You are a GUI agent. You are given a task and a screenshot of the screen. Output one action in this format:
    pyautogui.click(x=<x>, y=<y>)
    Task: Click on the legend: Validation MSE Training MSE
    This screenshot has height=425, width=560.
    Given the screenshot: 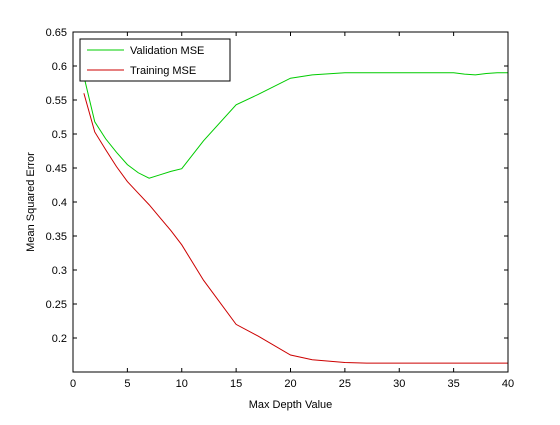 What is the action you would take?
    pyautogui.click(x=155, y=60)
    